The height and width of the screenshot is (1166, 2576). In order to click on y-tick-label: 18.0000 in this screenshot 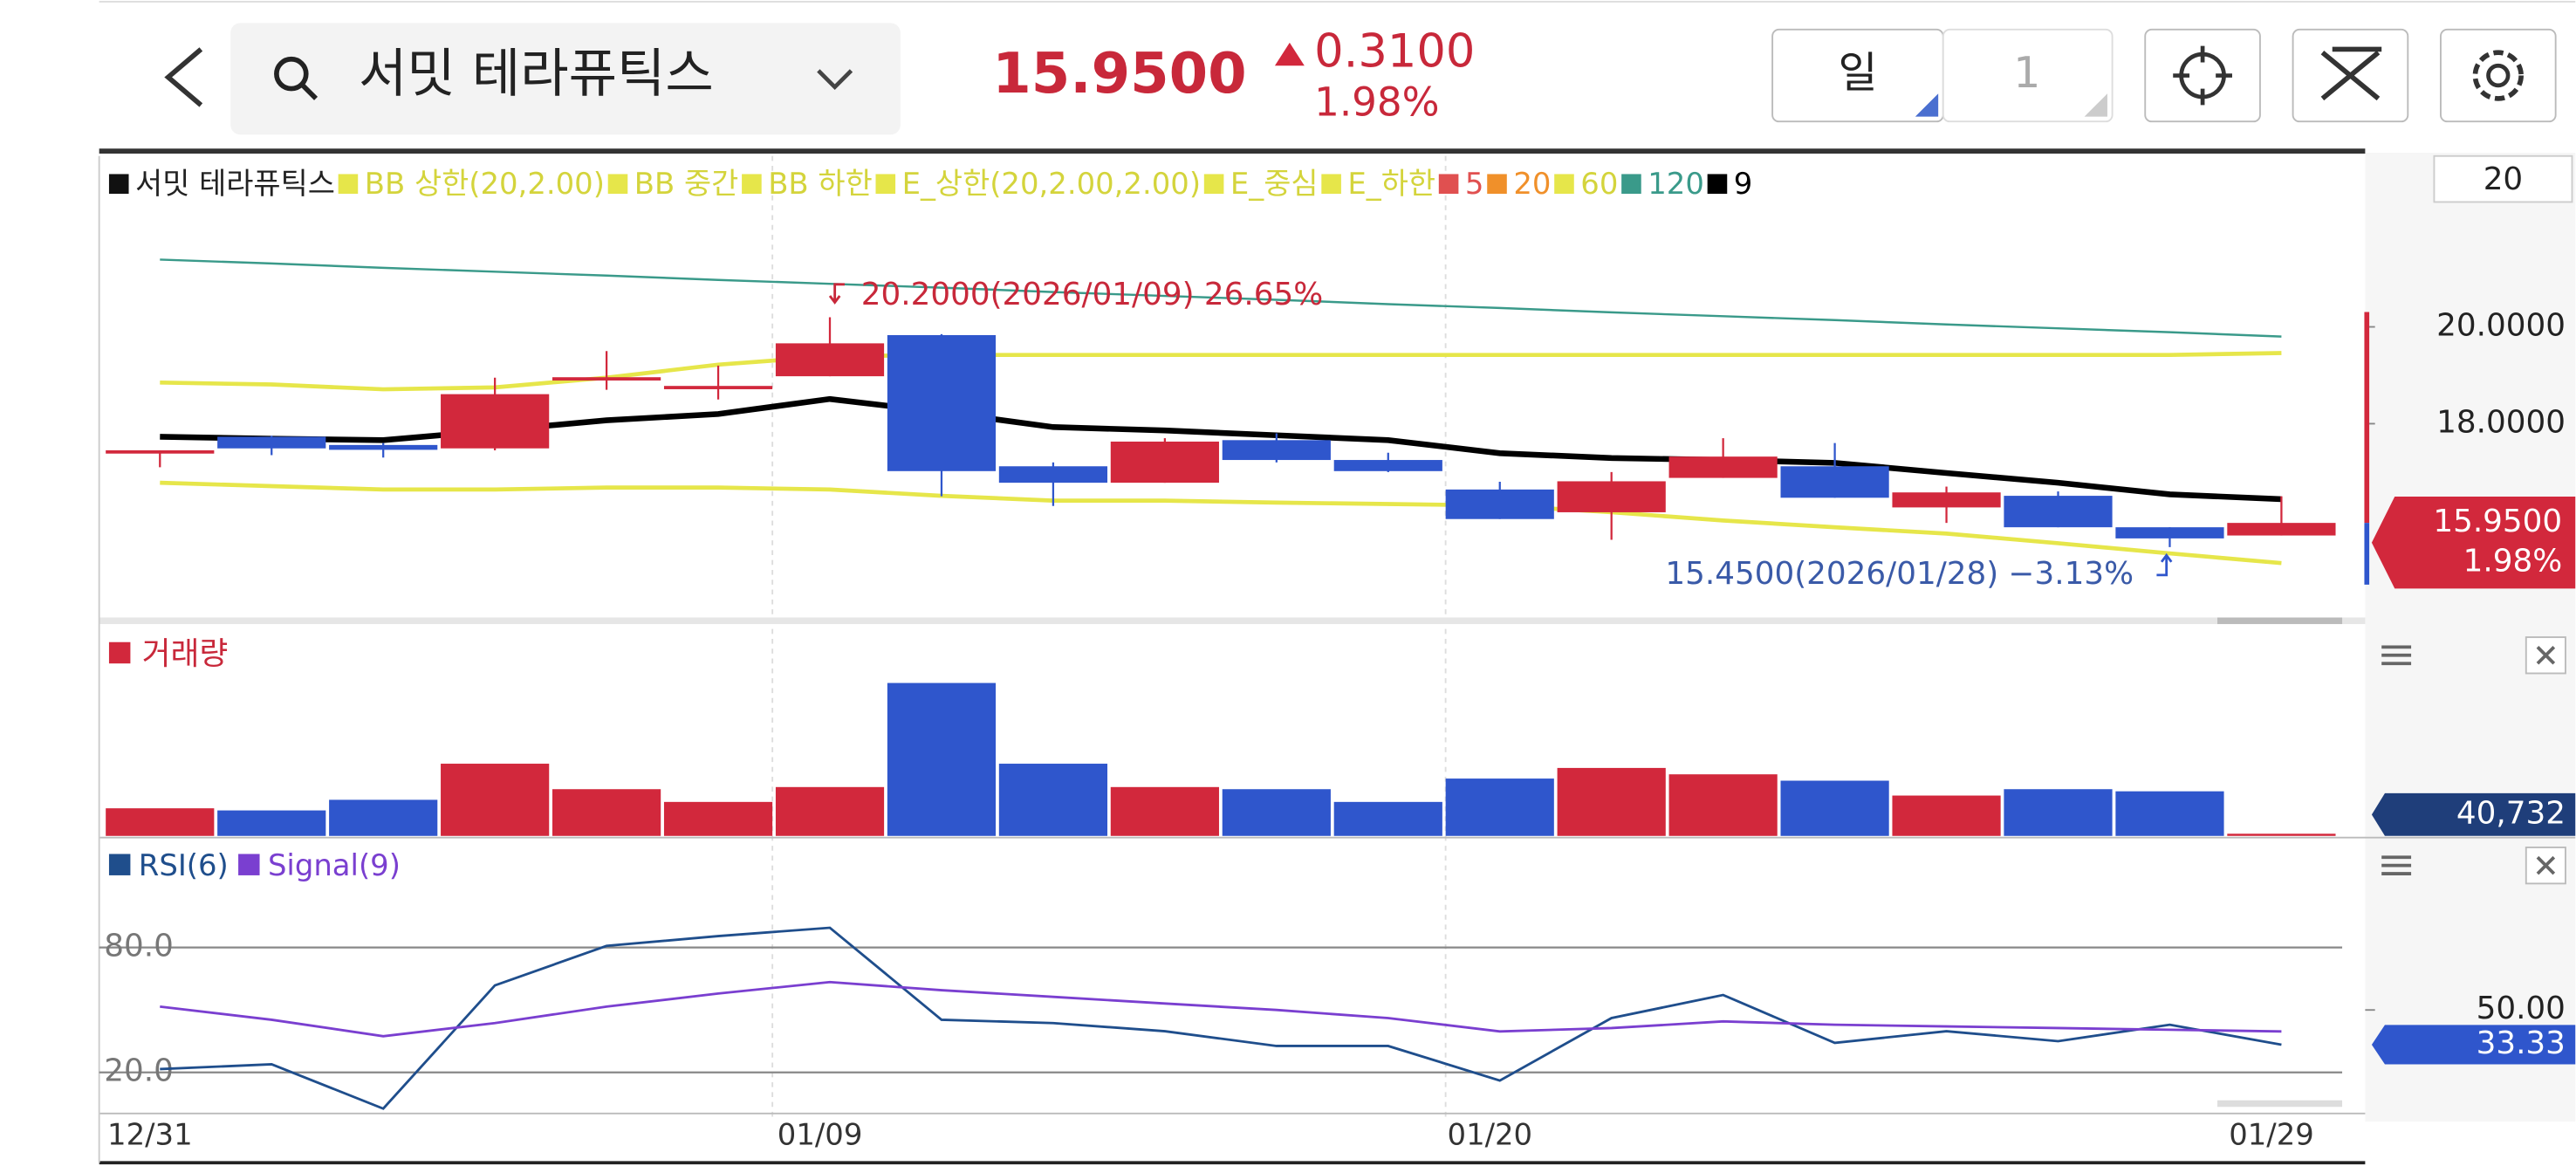, I will do `click(2501, 422)`.